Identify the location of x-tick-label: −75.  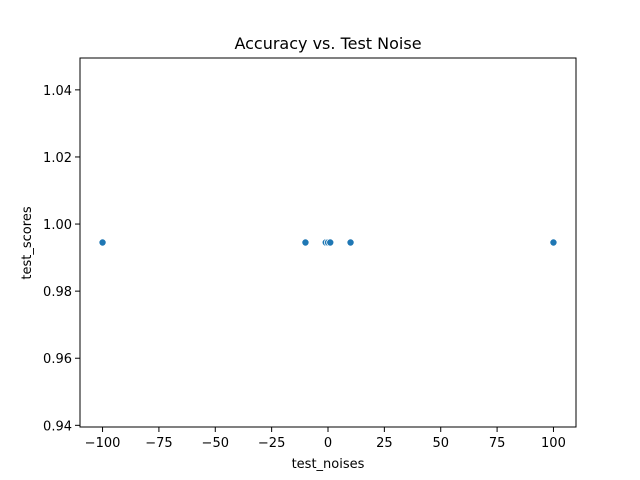
(158, 443).